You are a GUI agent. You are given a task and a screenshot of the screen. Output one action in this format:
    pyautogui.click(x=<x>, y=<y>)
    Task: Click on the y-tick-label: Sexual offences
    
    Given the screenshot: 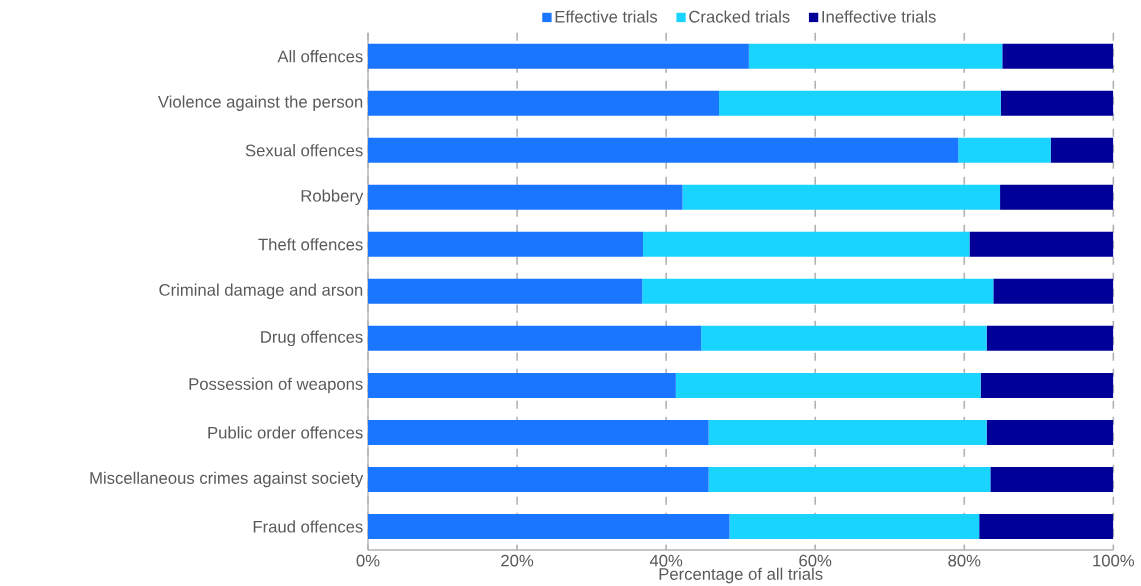 What is the action you would take?
    pyautogui.click(x=304, y=150)
    